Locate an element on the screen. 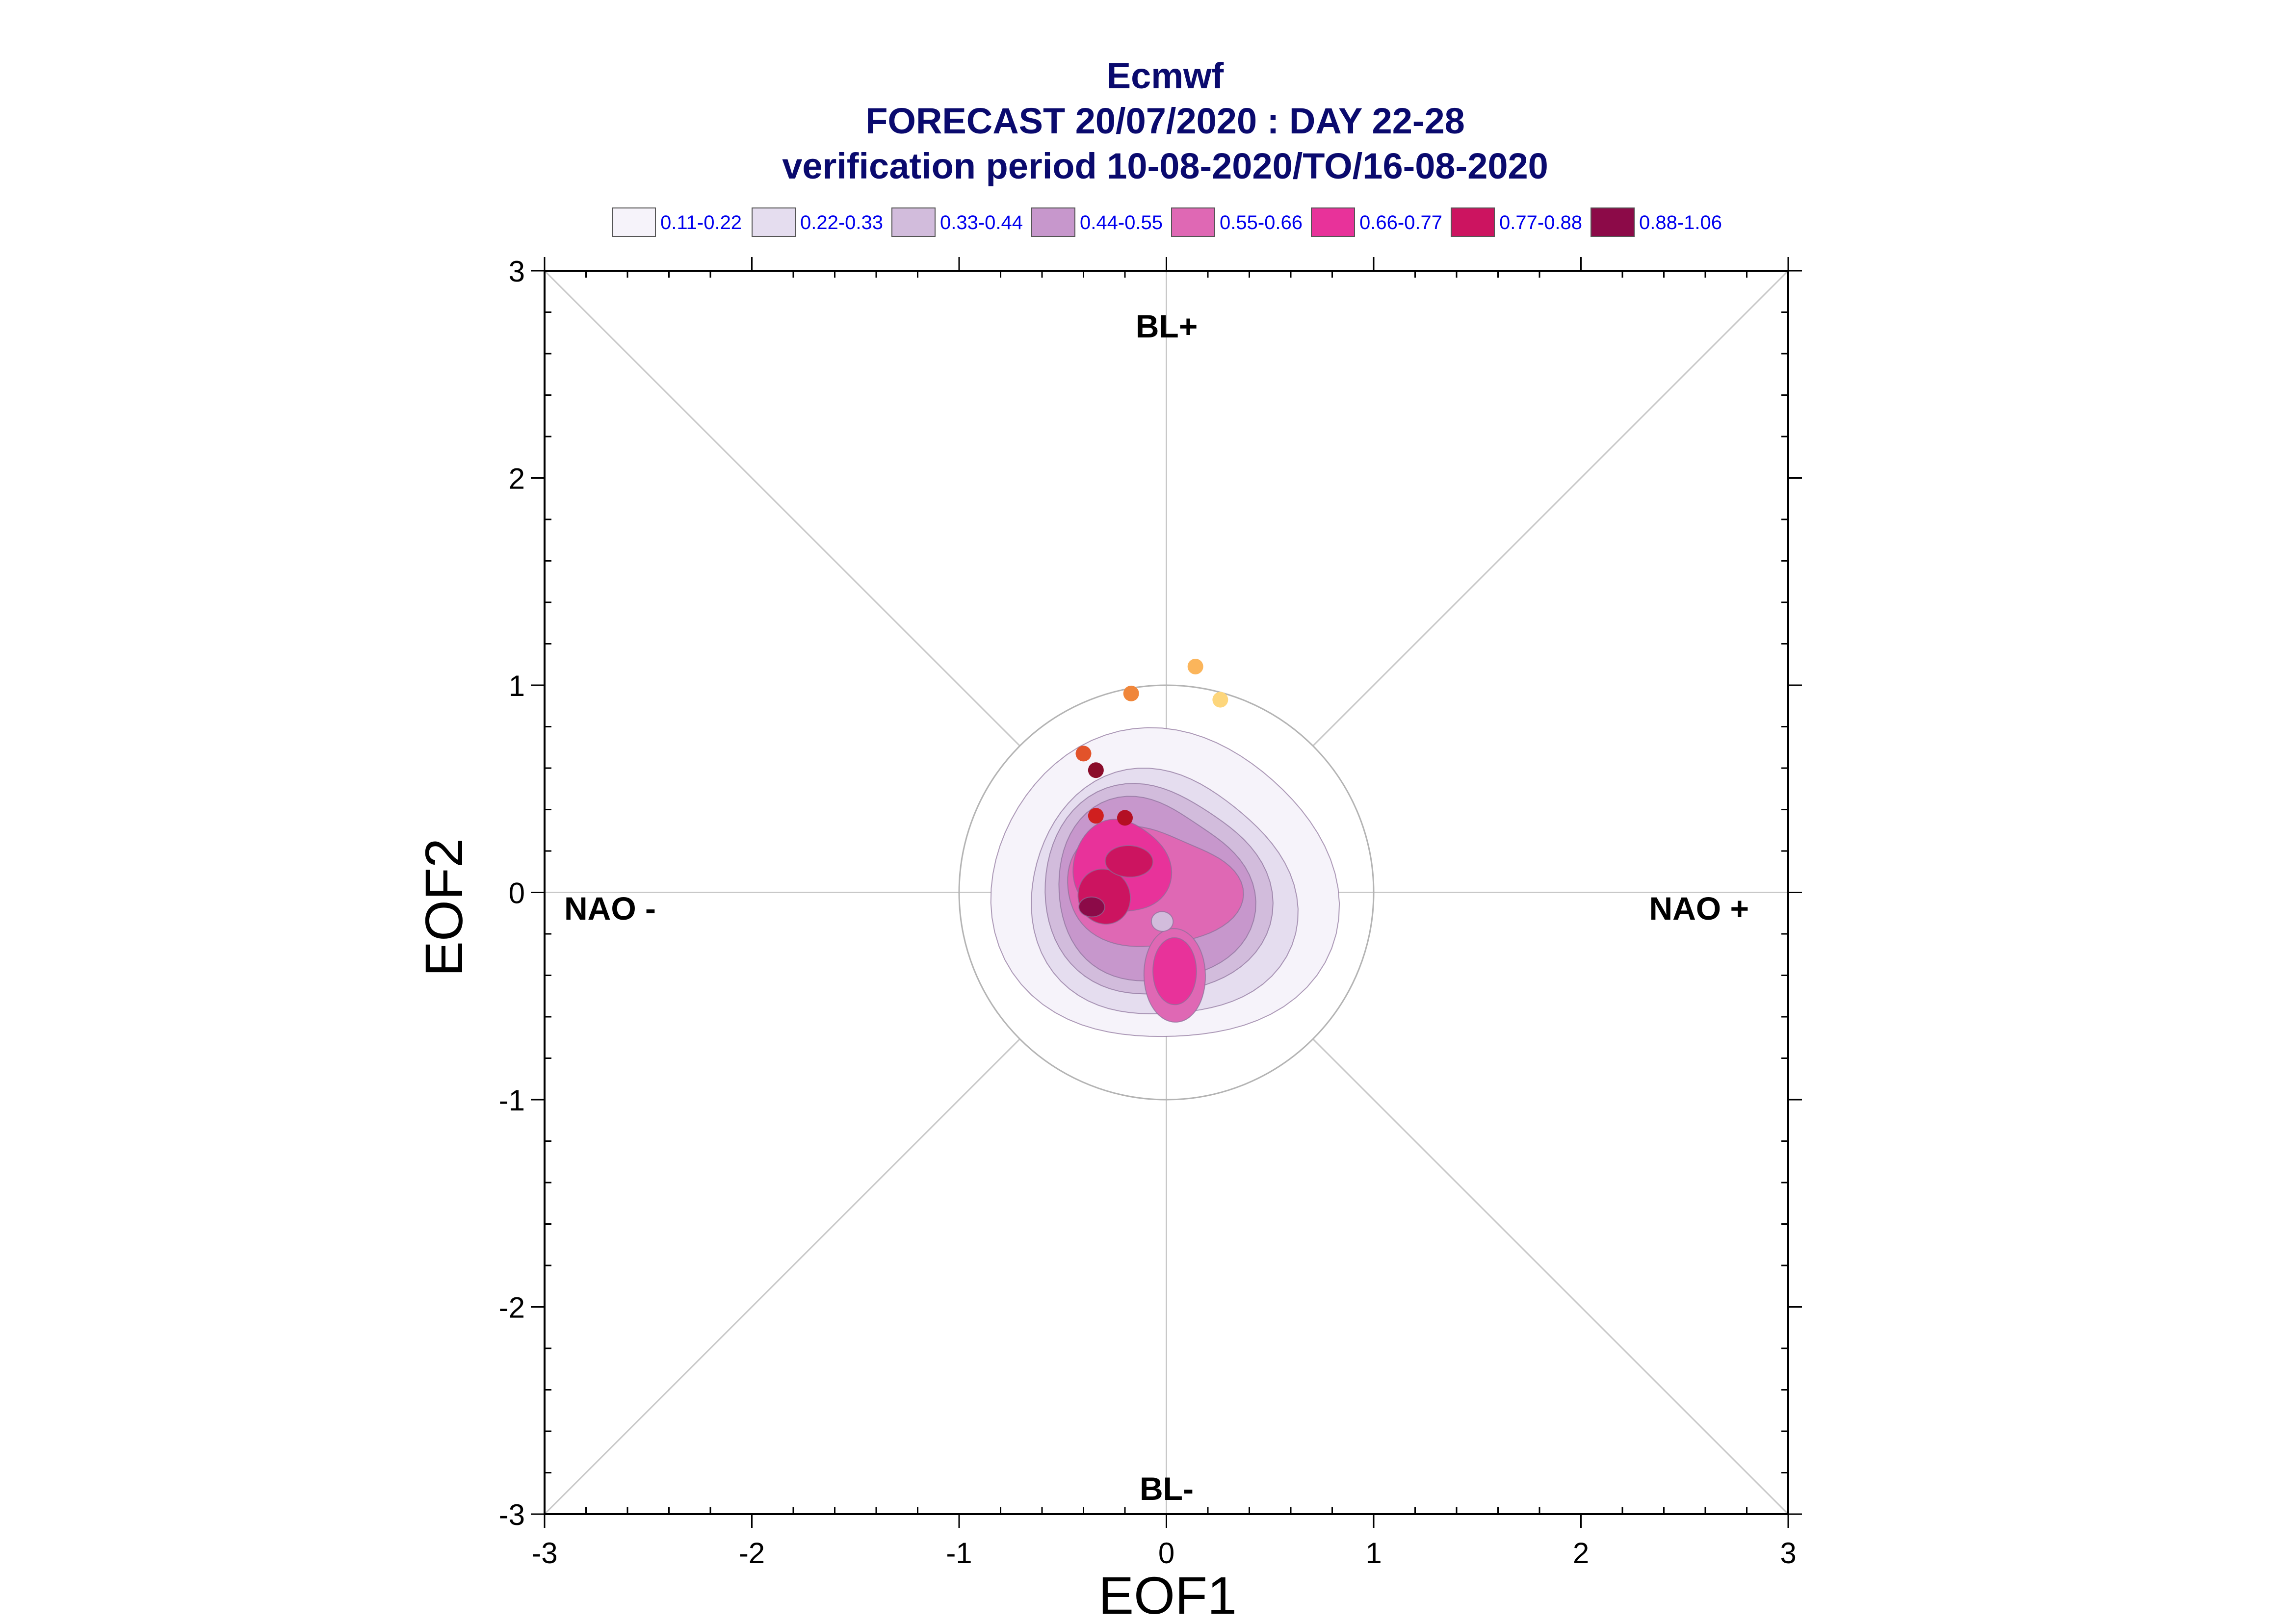 The image size is (2295, 1624). y-tick-label: -2 is located at coordinates (512, 1307).